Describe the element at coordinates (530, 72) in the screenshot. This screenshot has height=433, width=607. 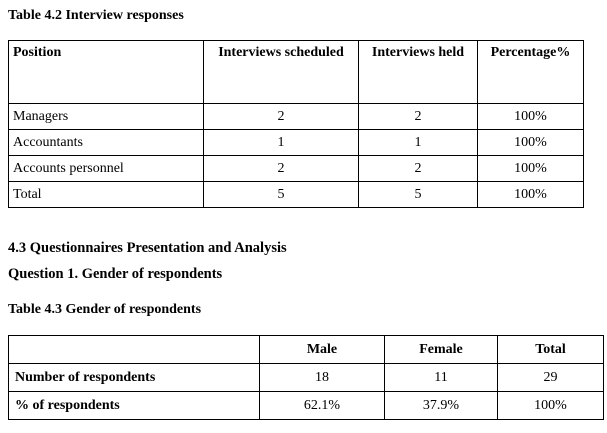
I see `column-header-percentage: Percentage%` at that location.